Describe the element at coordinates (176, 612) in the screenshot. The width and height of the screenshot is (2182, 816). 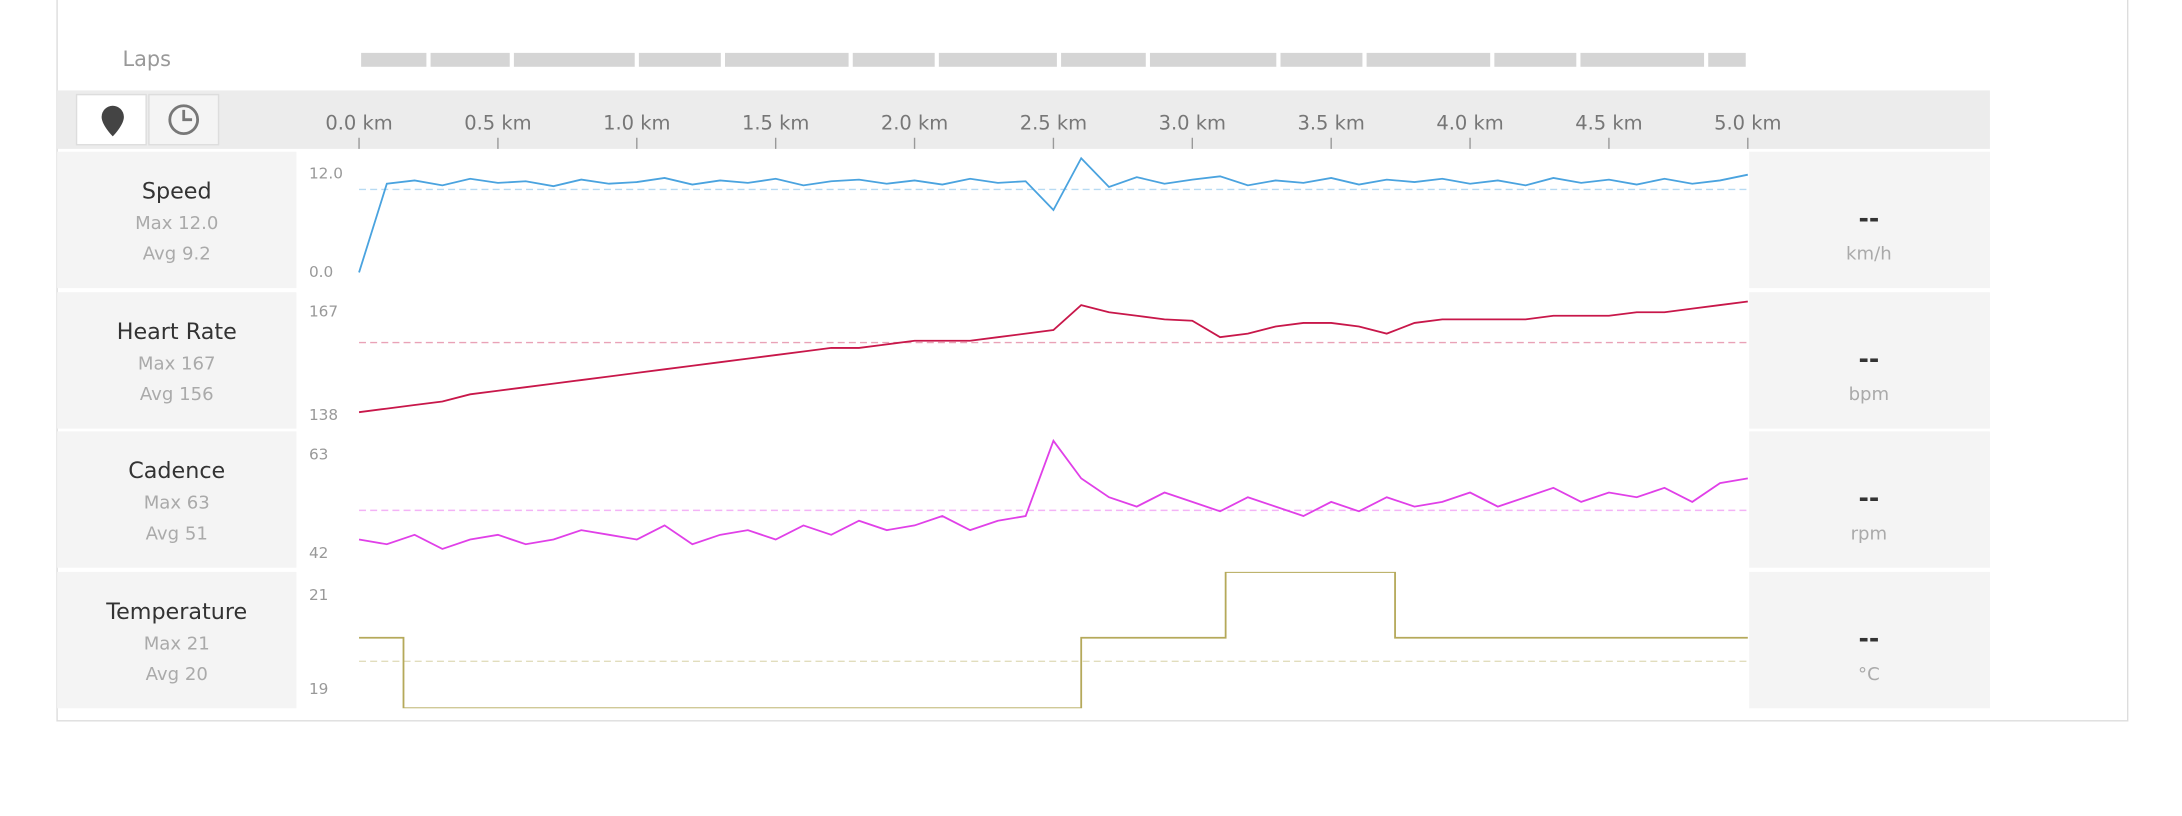
I see `row-title: Temperature` at that location.